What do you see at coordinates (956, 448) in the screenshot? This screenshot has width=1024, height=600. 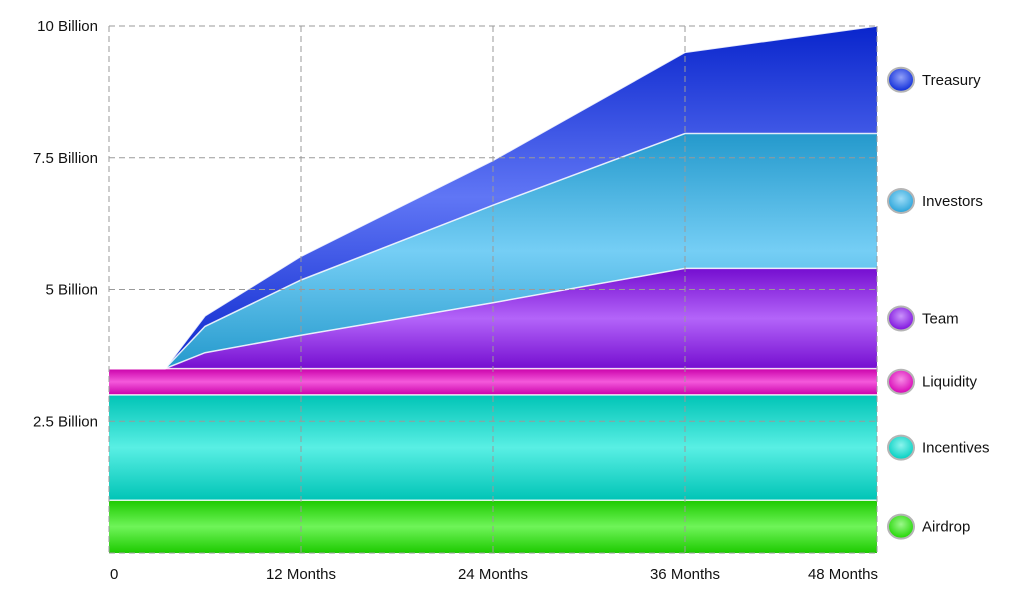 I see `legend-label: Incentives` at bounding box center [956, 448].